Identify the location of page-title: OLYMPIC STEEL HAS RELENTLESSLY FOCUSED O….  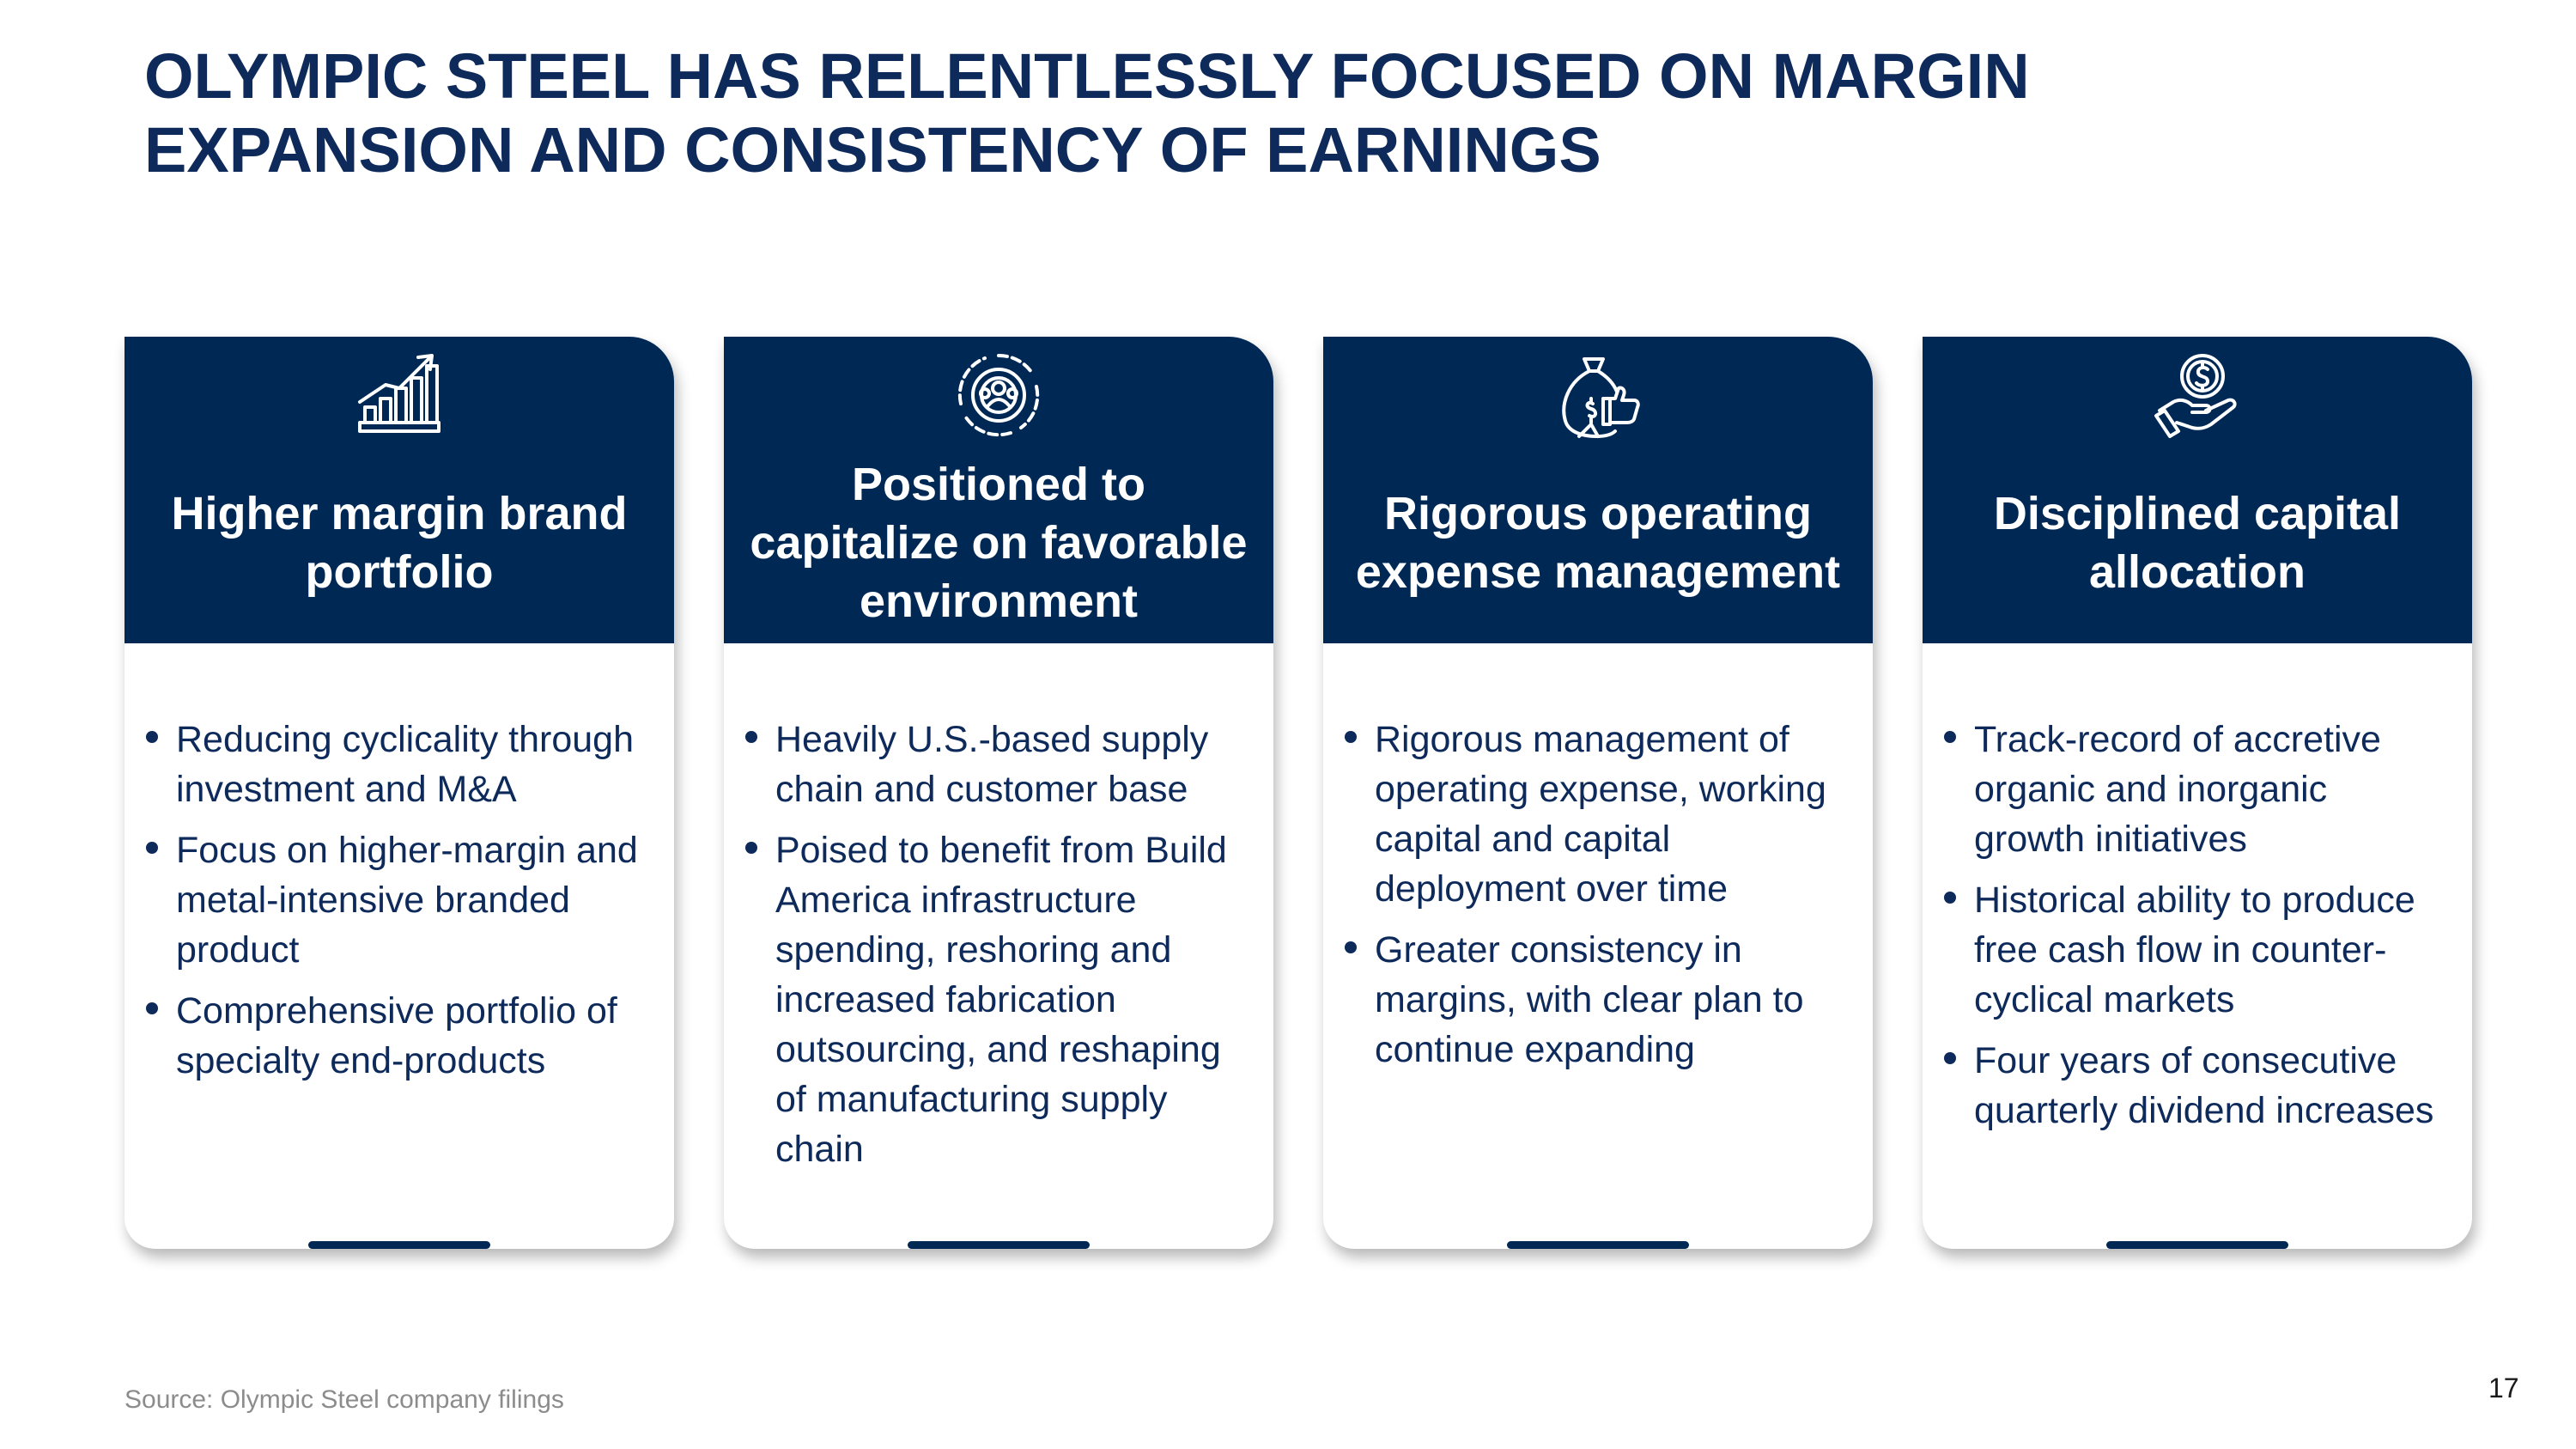
(1303, 113).